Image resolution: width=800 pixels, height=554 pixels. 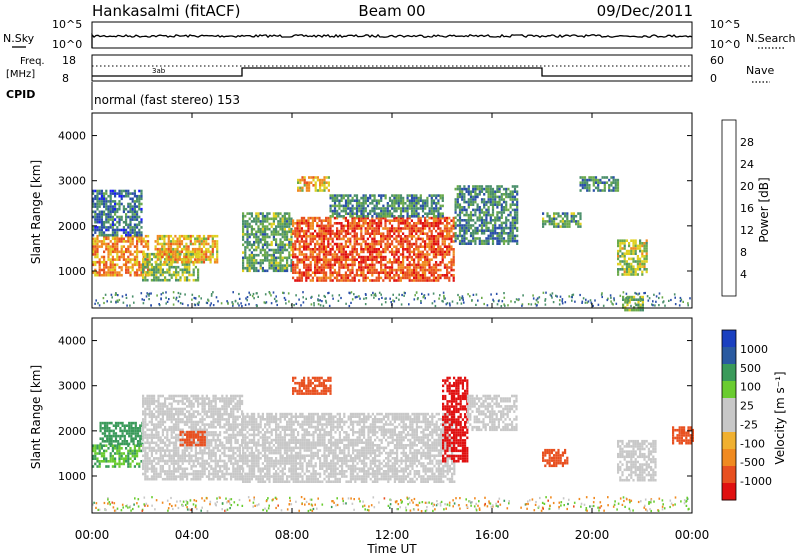 I want to click on freq-tick-lo: 8, so click(x=65, y=78).